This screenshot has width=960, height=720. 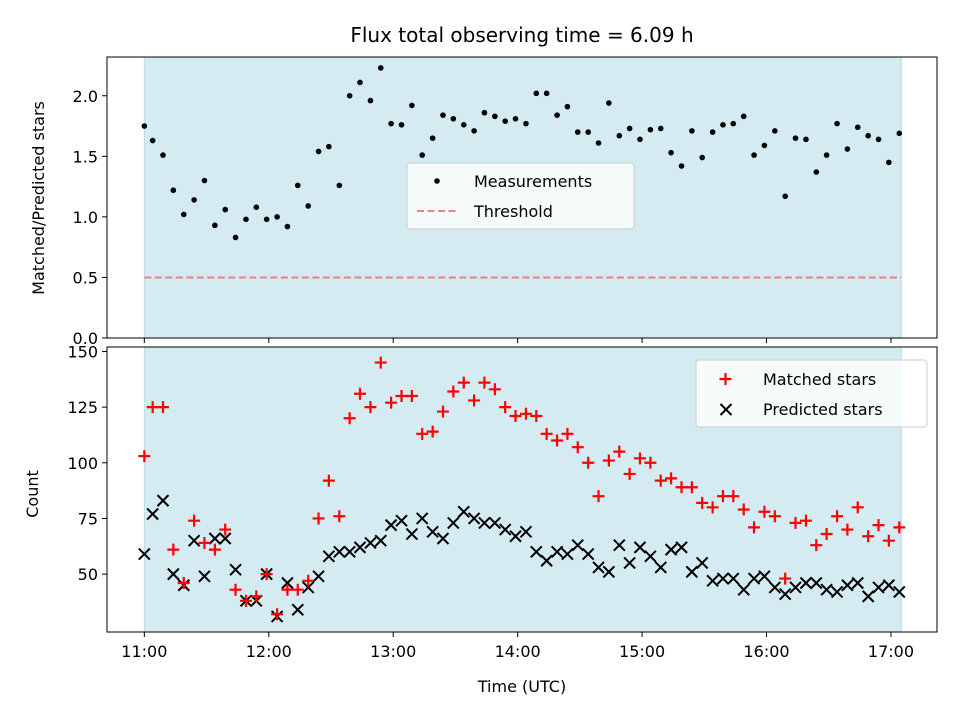 What do you see at coordinates (517, 646) in the screenshot?
I see `bottom-x-axis: 11:00 12:00 13:00 14:00 15:00 16:00 17:00` at bounding box center [517, 646].